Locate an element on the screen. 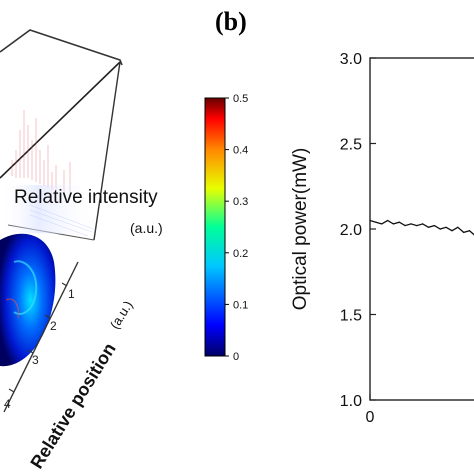 Image resolution: width=474 pixels, height=474 pixels. colorbar-tick-label: 0.4 is located at coordinates (240, 151).